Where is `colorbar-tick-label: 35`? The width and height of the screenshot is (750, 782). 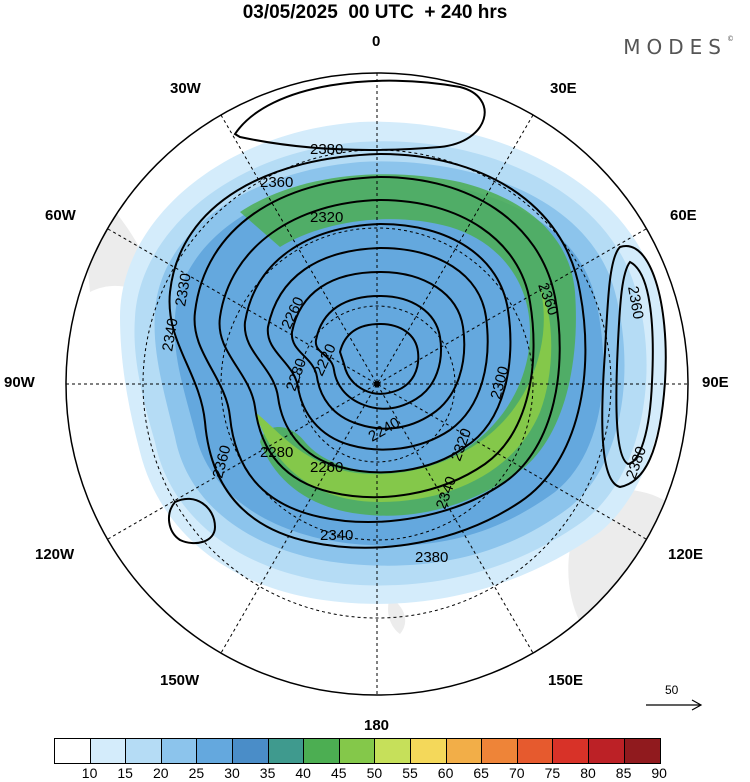 colorbar-tick-label: 35 is located at coordinates (267, 773).